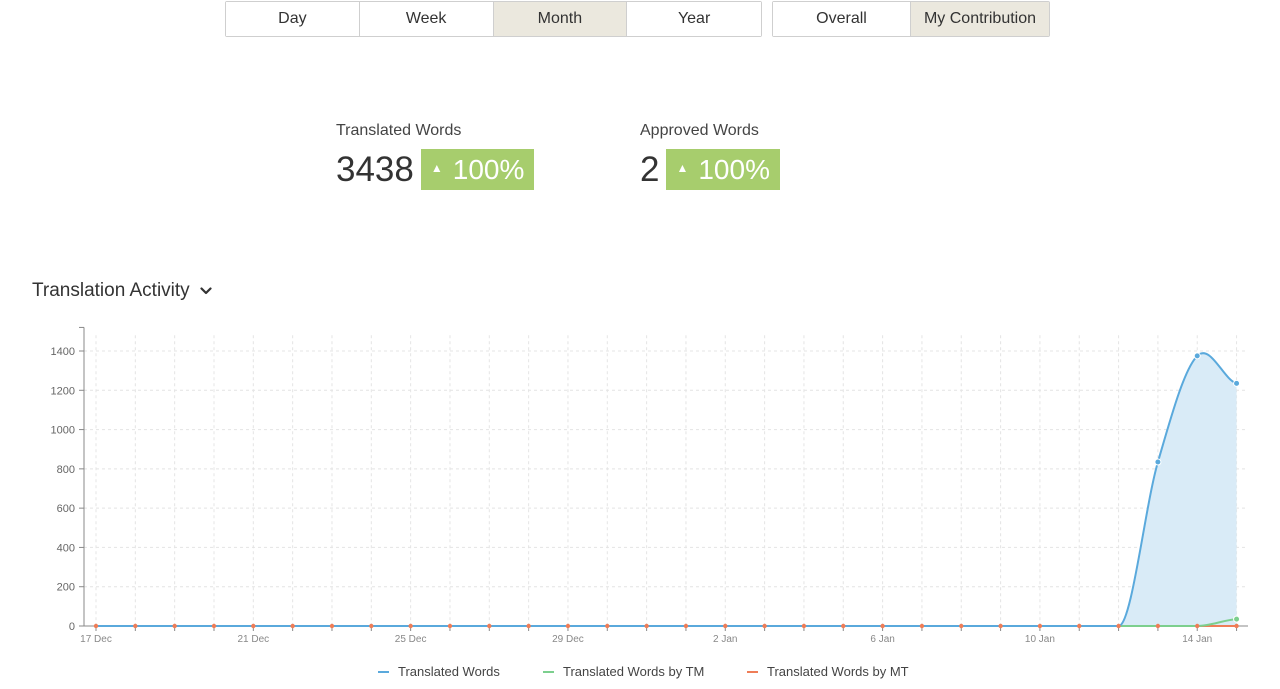  I want to click on chevron-down-icon, so click(206, 291).